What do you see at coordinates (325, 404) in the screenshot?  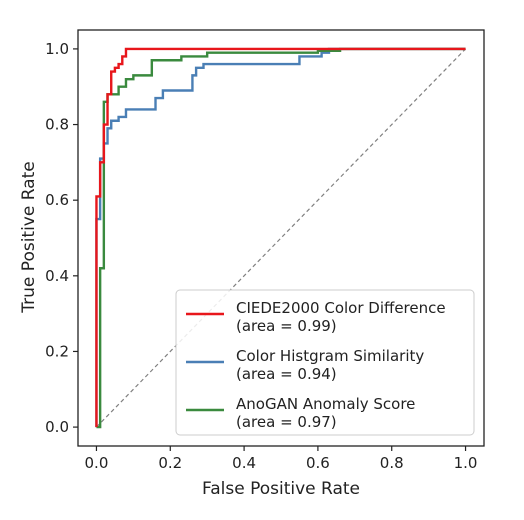 I see `legend-label-anogan: AnoGAN Anomaly Score` at bounding box center [325, 404].